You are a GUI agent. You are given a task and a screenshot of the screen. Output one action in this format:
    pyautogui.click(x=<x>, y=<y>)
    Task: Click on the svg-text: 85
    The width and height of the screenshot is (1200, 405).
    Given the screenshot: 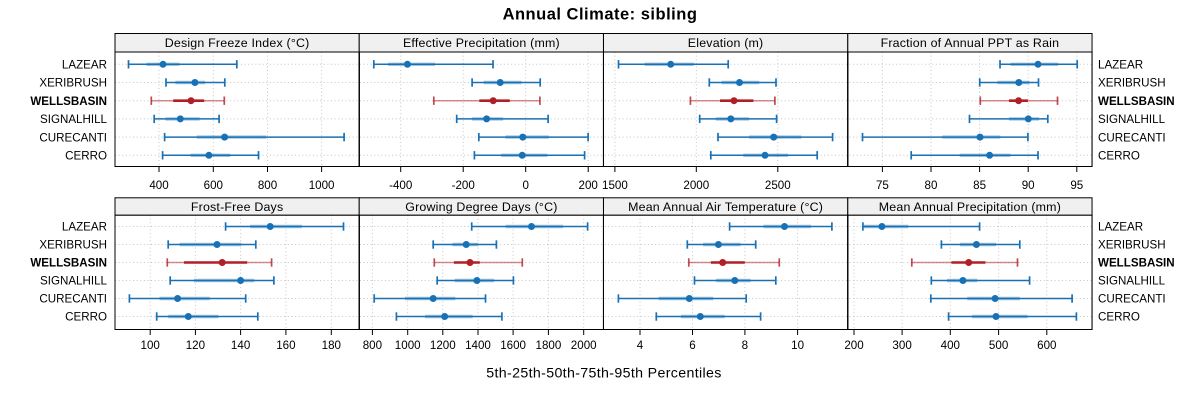 What is the action you would take?
    pyautogui.click(x=979, y=185)
    